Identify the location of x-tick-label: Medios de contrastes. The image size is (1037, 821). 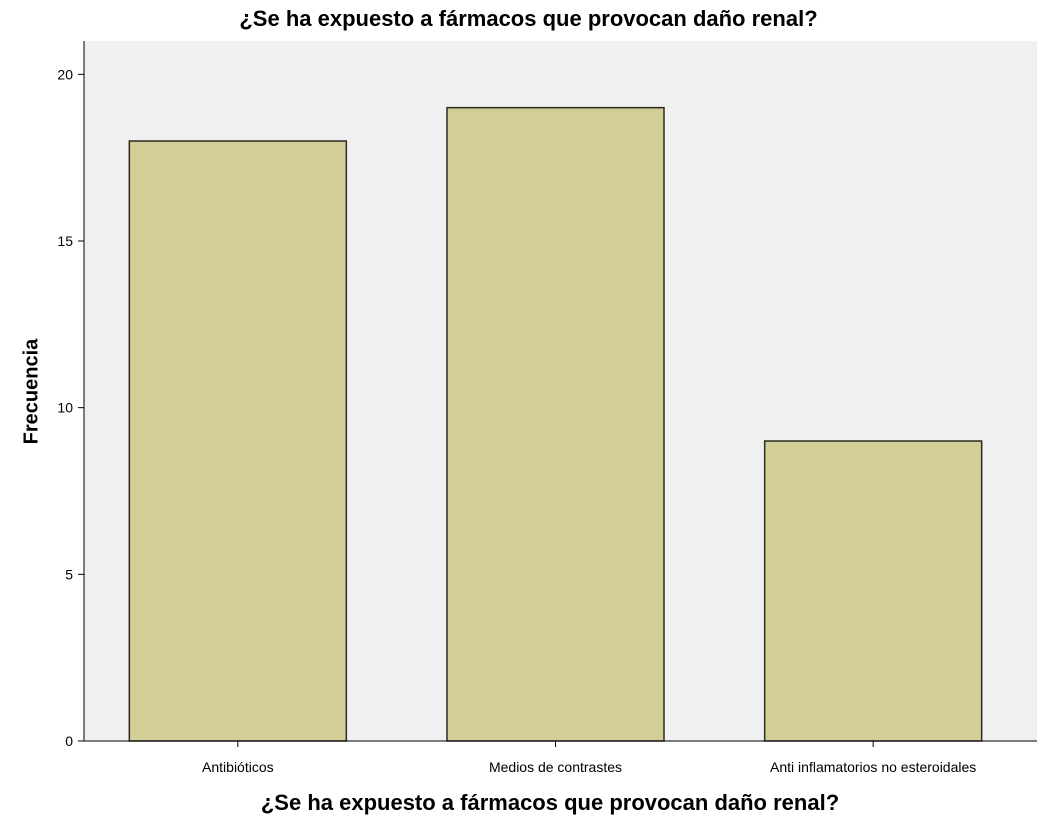
(555, 767).